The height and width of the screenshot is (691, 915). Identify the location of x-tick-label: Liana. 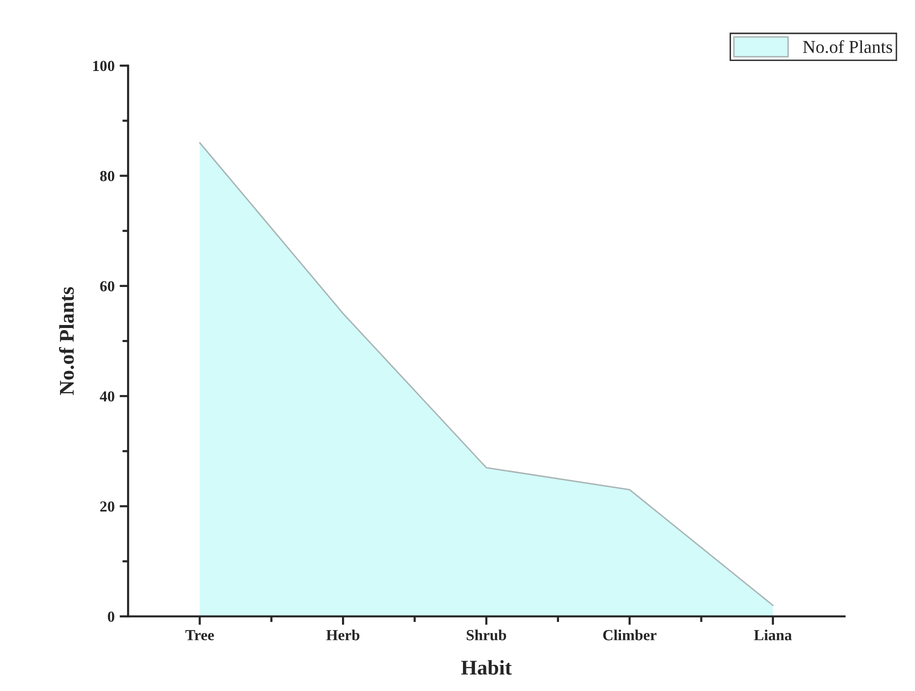
(773, 635).